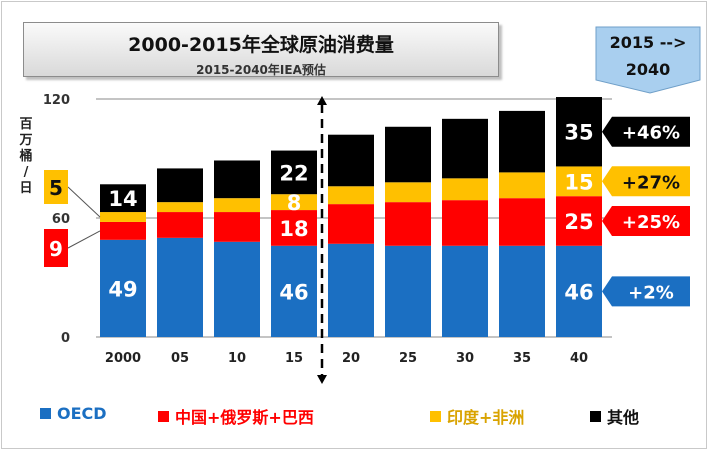  I want to click on divider-arrow-up, so click(322, 100).